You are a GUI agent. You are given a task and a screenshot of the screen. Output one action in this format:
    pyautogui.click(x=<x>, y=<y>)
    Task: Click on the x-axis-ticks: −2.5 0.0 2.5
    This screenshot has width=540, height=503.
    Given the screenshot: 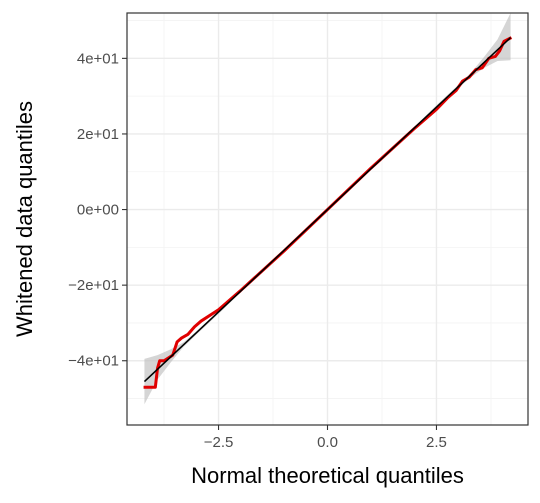 What is the action you would take?
    pyautogui.click(x=325, y=438)
    